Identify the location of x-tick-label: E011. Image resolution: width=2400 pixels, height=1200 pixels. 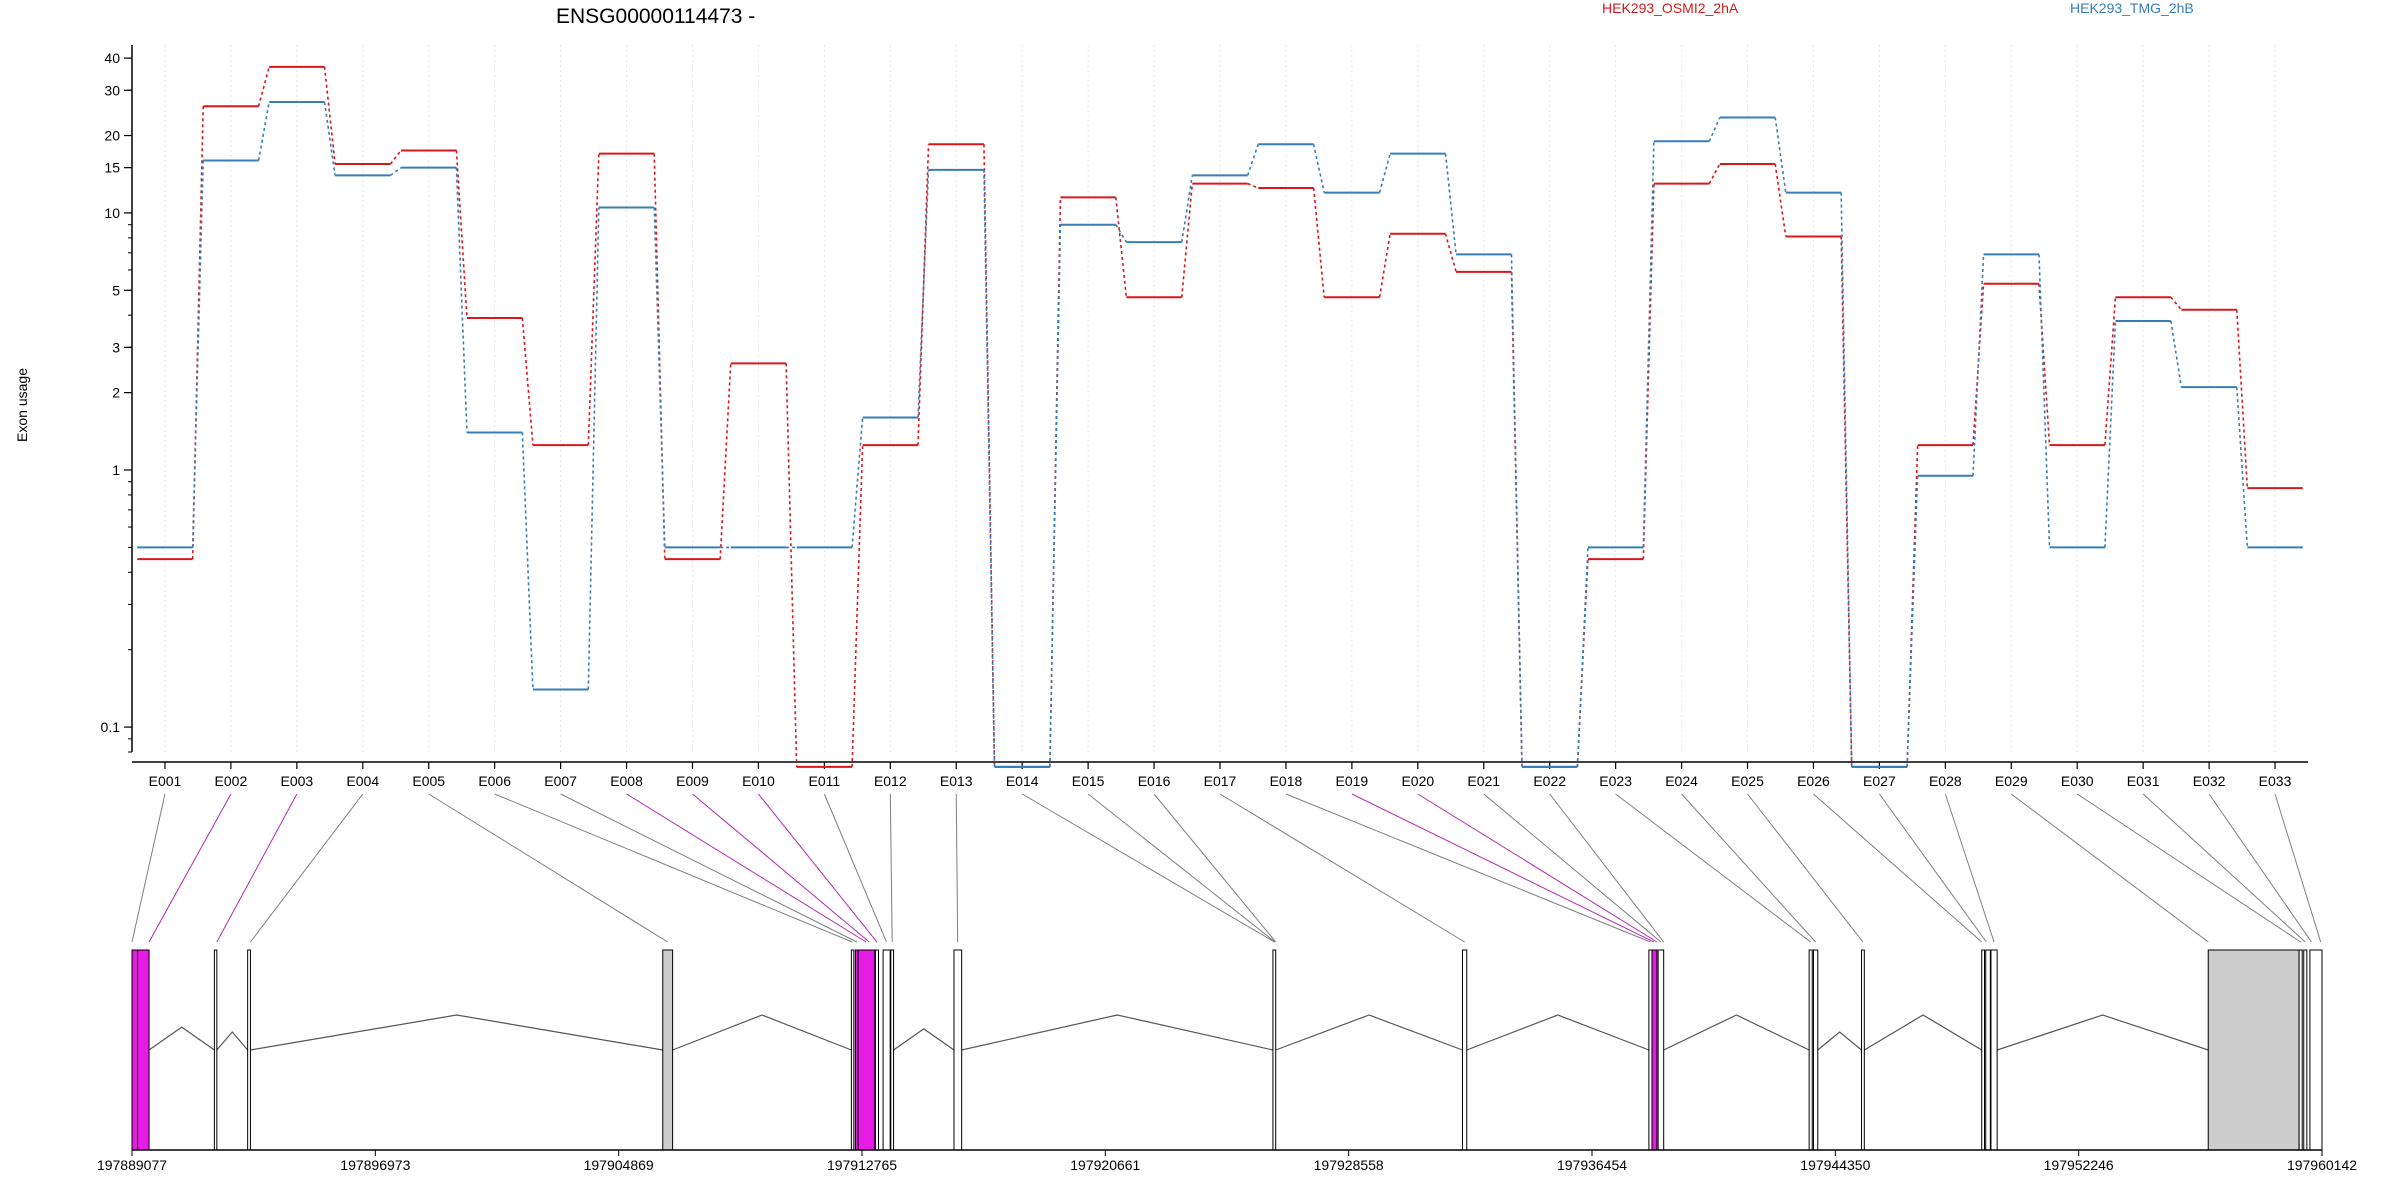
(825, 781).